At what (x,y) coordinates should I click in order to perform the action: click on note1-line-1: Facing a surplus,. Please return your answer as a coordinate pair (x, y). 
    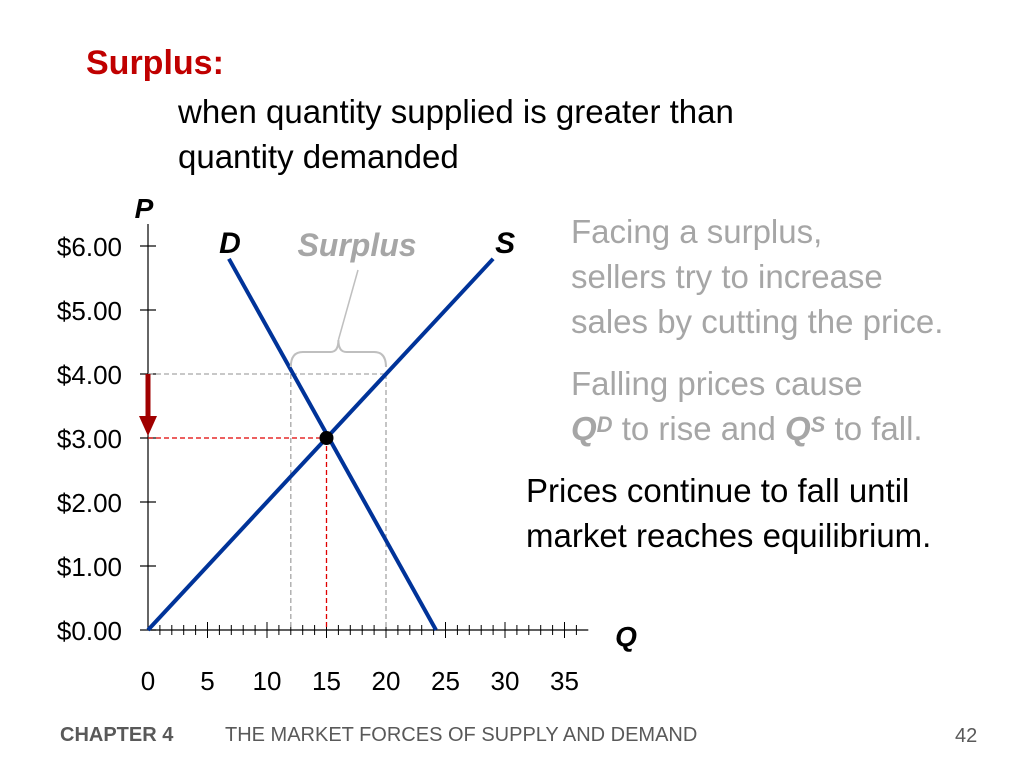
    Looking at the image, I should click on (697, 231).